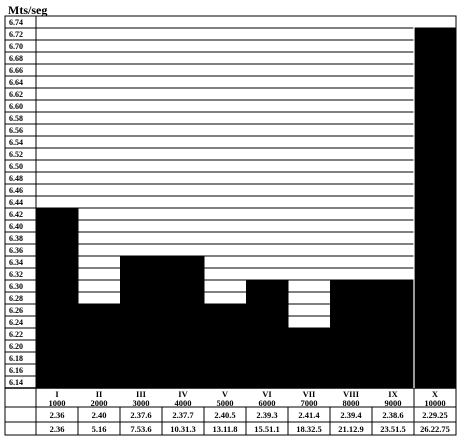 Image resolution: width=461 pixels, height=438 pixels. I want to click on cumulative-time: 21.12.9, so click(351, 429).